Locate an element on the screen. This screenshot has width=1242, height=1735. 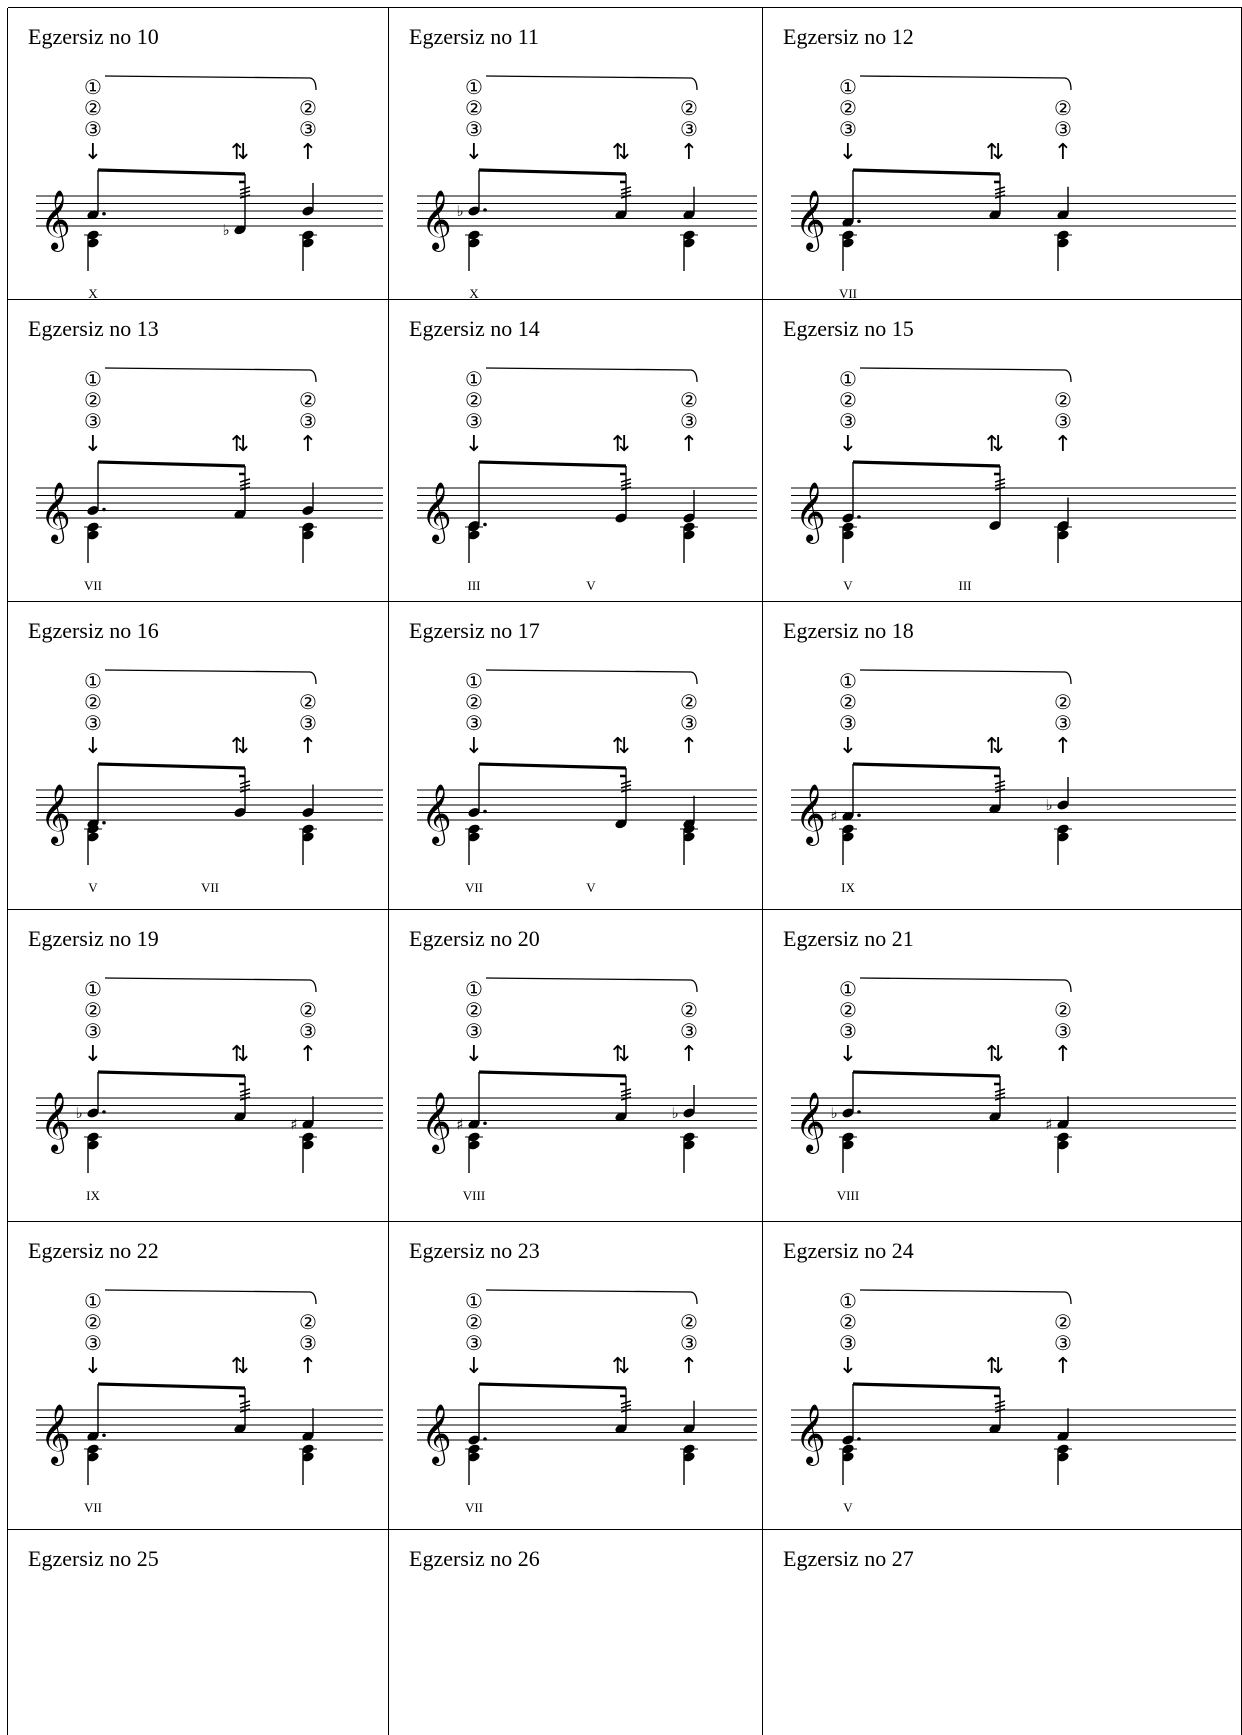
exercise-cell: Egzersiz no 27 is located at coordinates (1002, 1632).